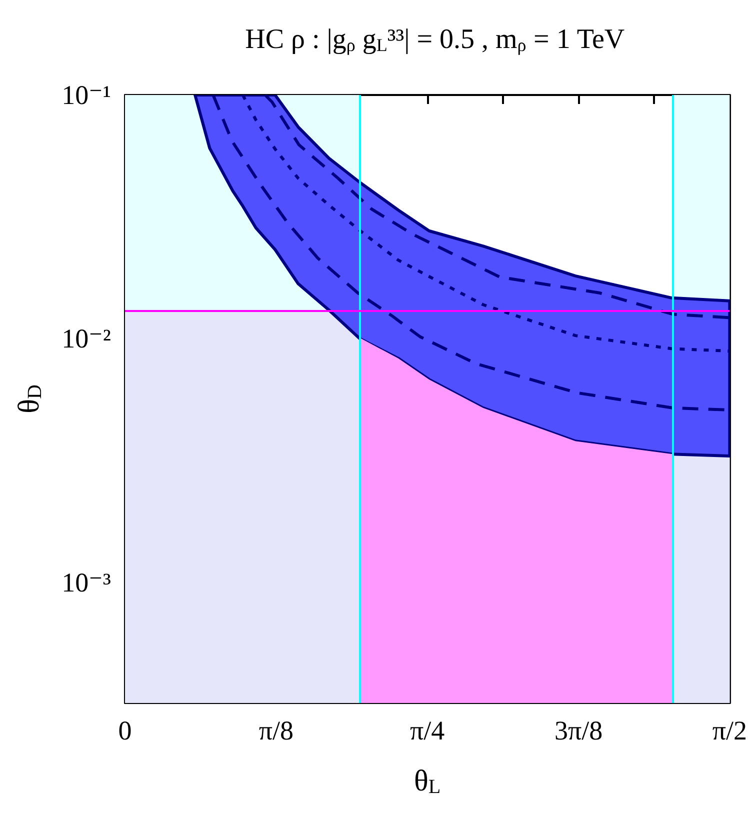  Describe the element at coordinates (125, 731) in the screenshot. I see `x-tick-label: 0` at that location.